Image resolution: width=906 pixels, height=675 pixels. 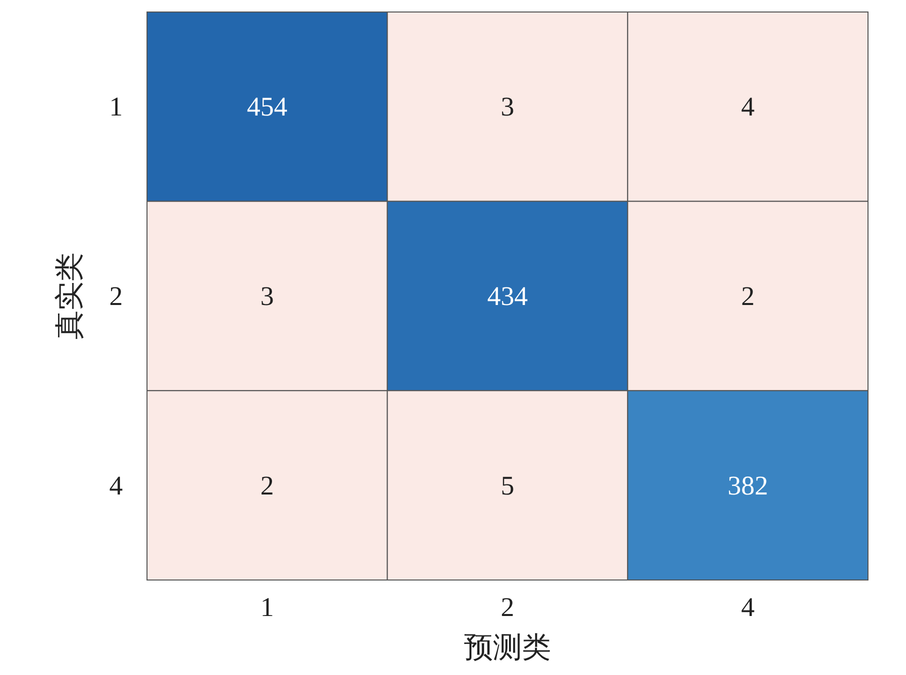 I want to click on x-tick-label: 1, so click(x=267, y=607).